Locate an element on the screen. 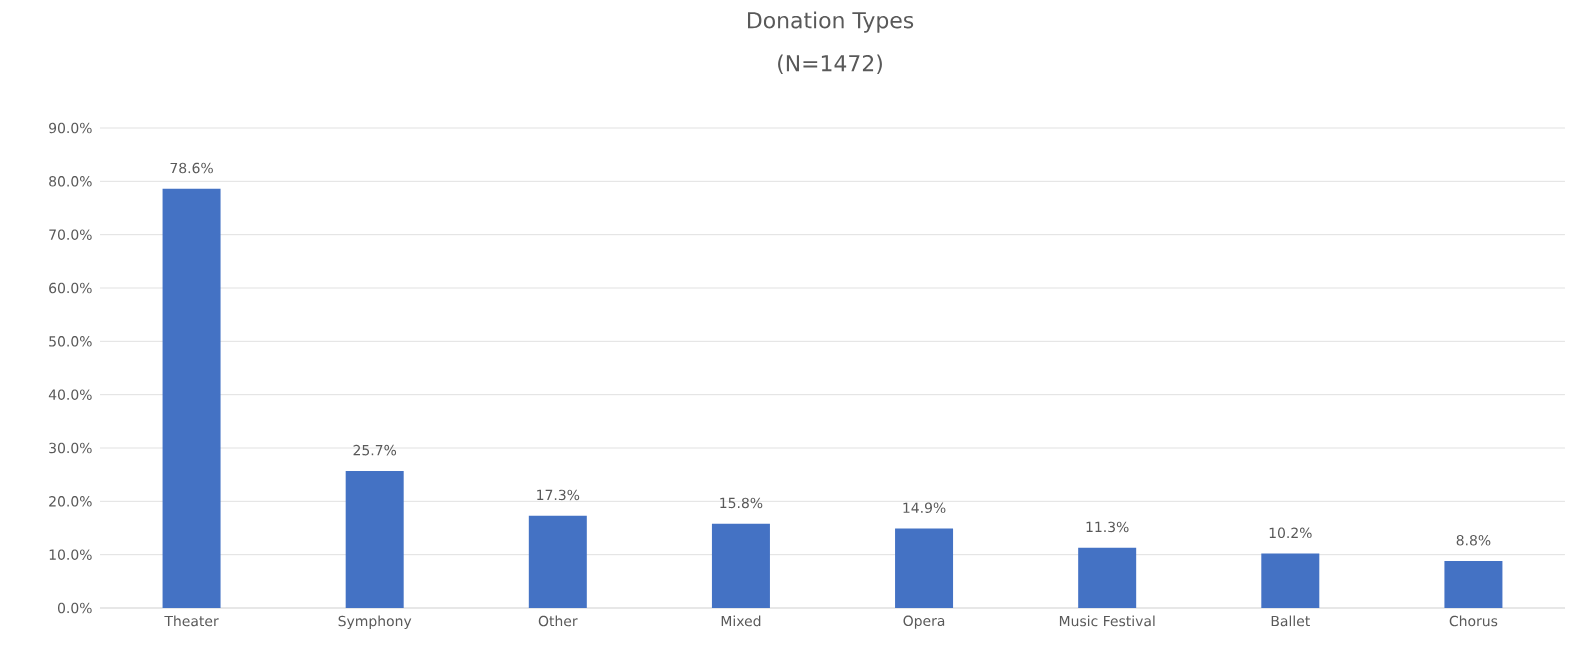  data-label: 15.8% is located at coordinates (741, 503).